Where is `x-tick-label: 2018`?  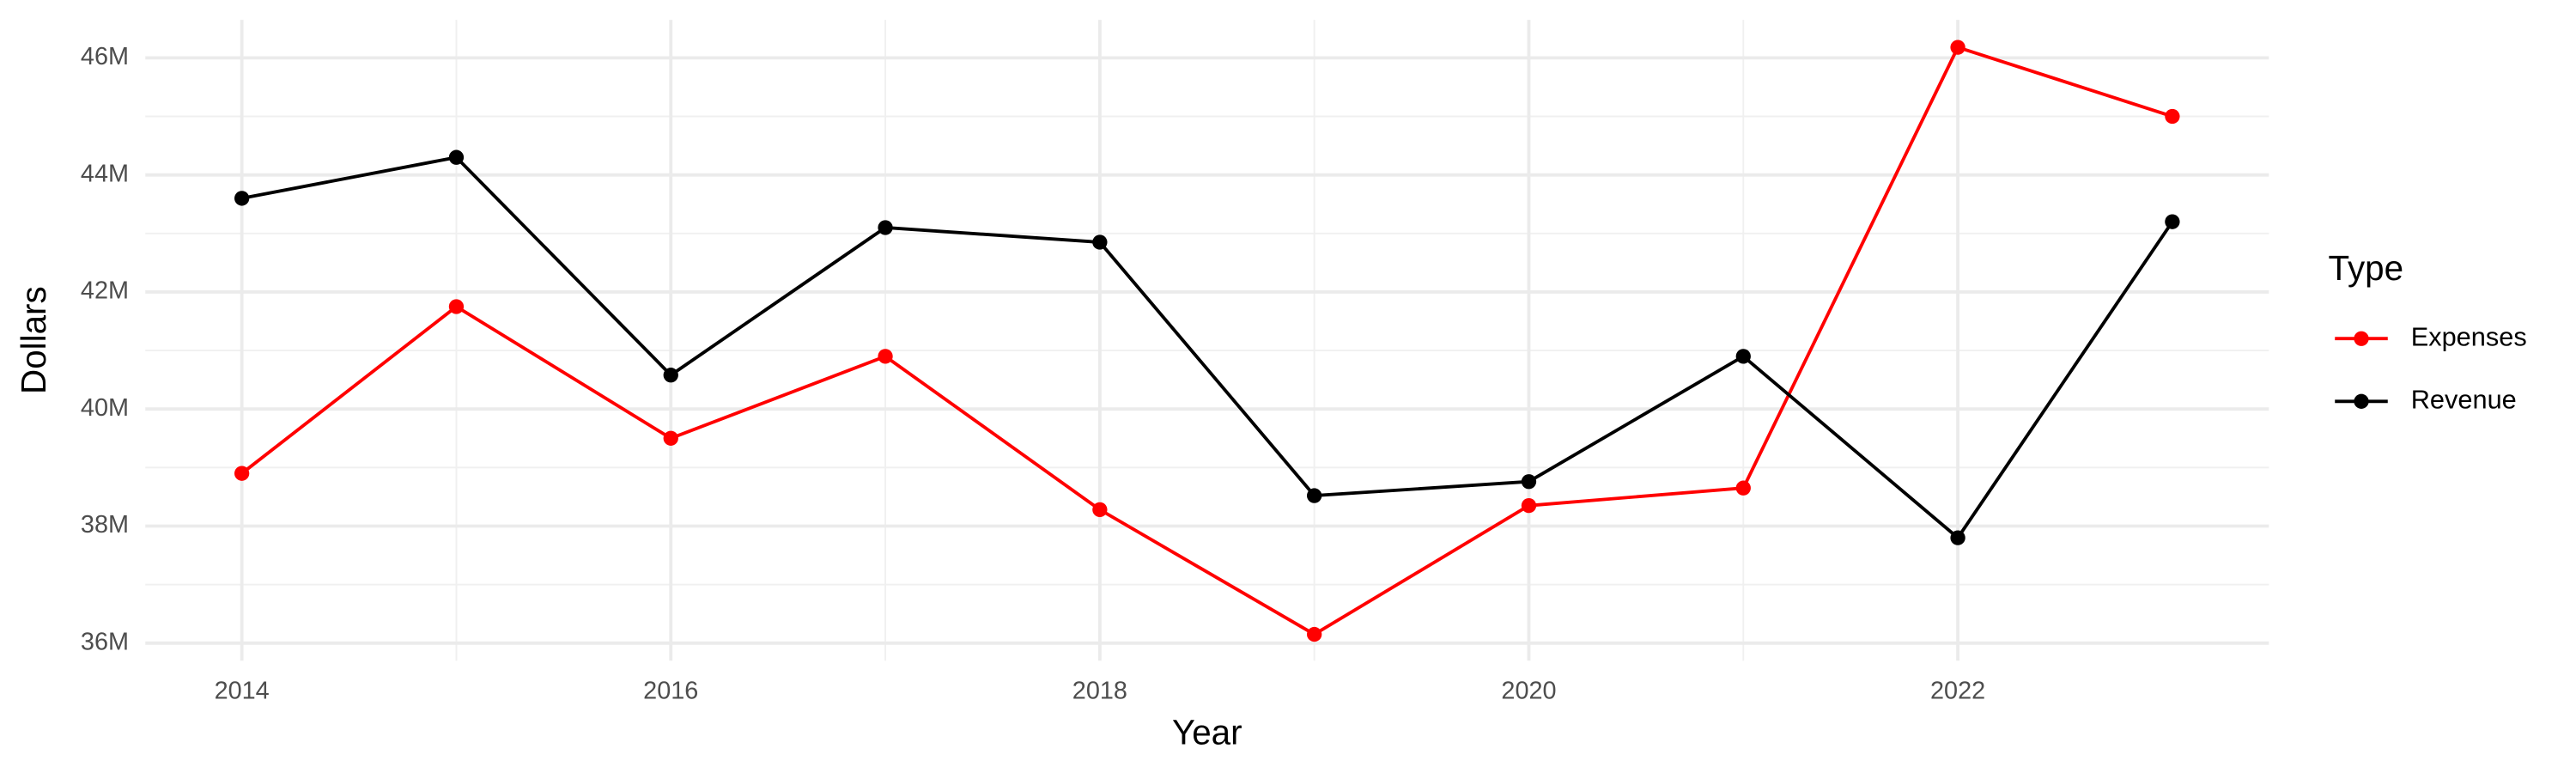
x-tick-label: 2018 is located at coordinates (1100, 690).